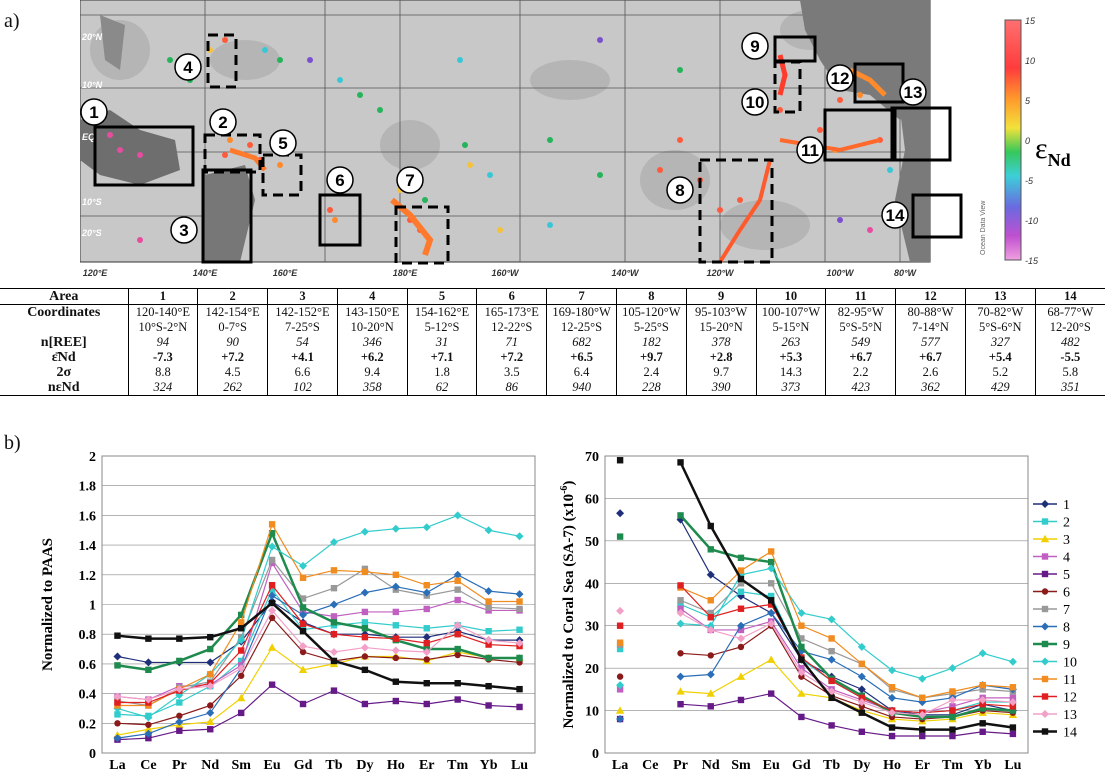 This screenshot has width=1105, height=783. Describe the element at coordinates (372, 312) in the screenshot. I see `table-cell: 143-150°E` at that location.